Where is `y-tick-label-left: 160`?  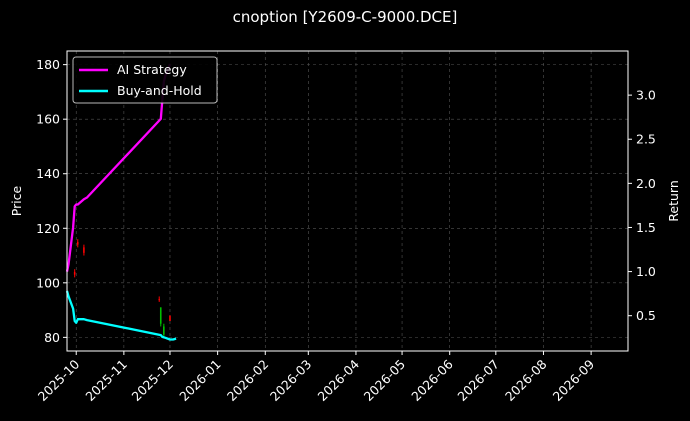
y-tick-label-left: 160 is located at coordinates (48, 119).